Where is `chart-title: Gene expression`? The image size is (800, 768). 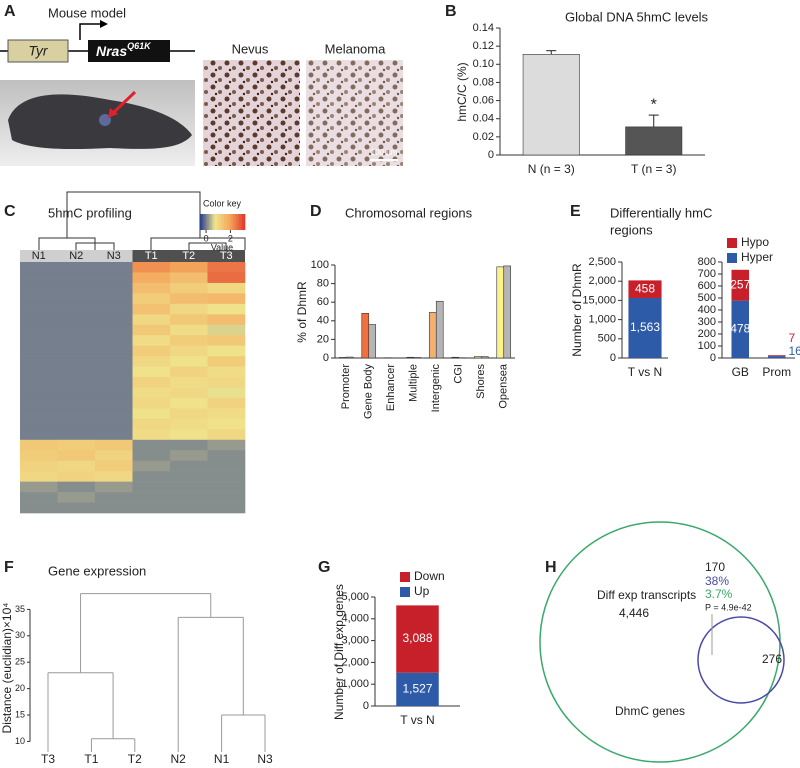 chart-title: Gene expression is located at coordinates (97, 570).